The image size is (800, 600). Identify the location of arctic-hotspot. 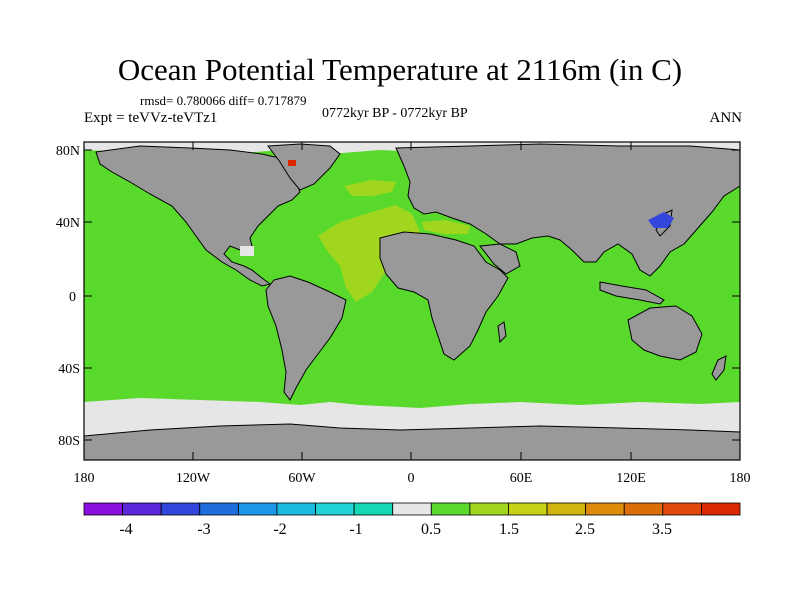
(292, 163).